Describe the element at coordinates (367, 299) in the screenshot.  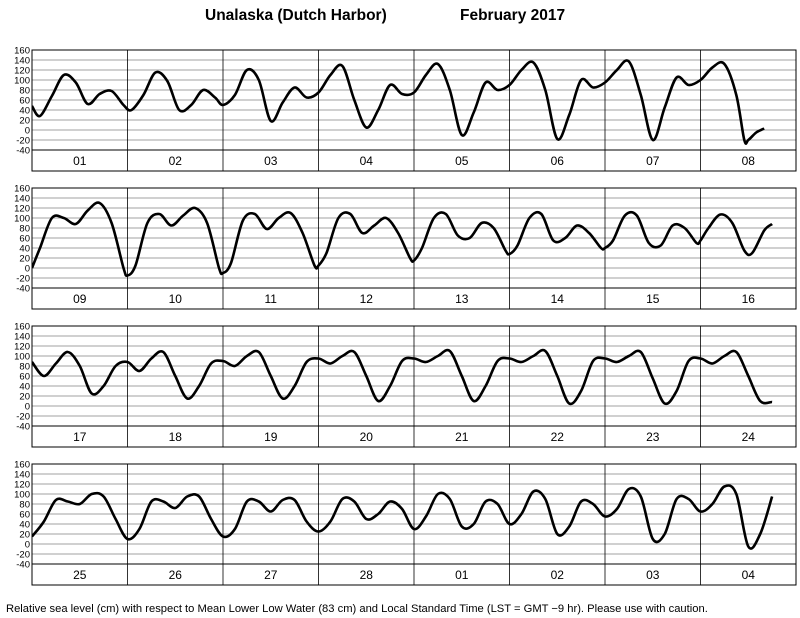
I see `day-label: 12` at that location.